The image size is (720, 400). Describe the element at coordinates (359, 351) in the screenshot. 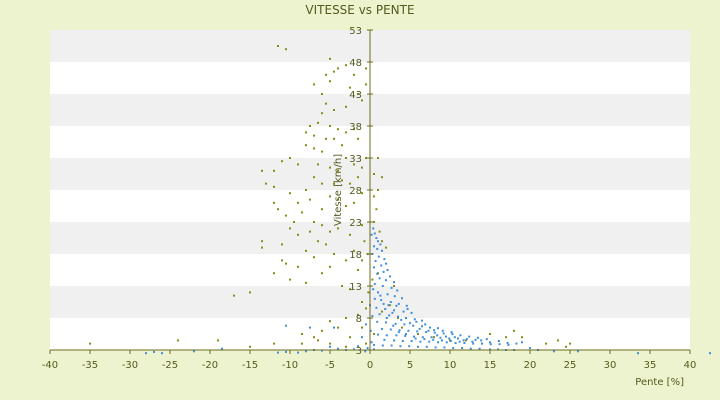

I see `y-tick-label: 3` at that location.